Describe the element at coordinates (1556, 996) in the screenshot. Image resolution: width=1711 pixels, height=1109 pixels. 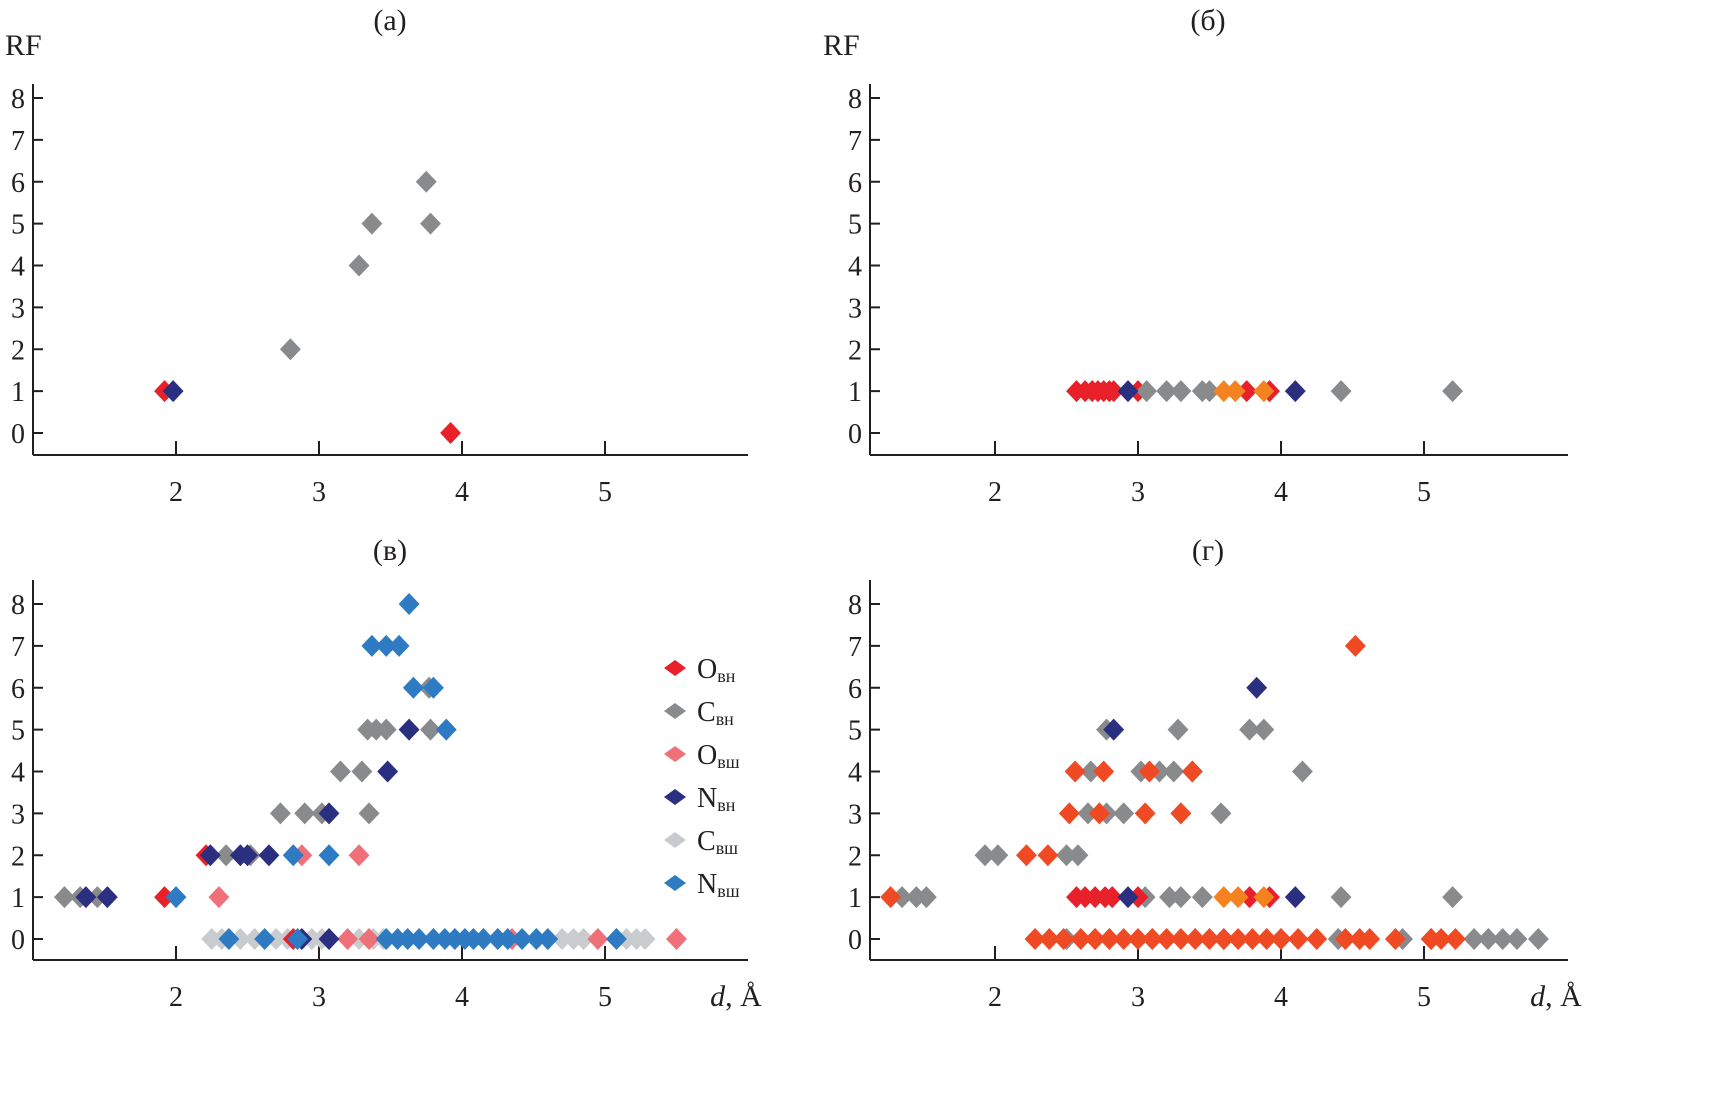
I see `x-axis-title: d, Å` at that location.